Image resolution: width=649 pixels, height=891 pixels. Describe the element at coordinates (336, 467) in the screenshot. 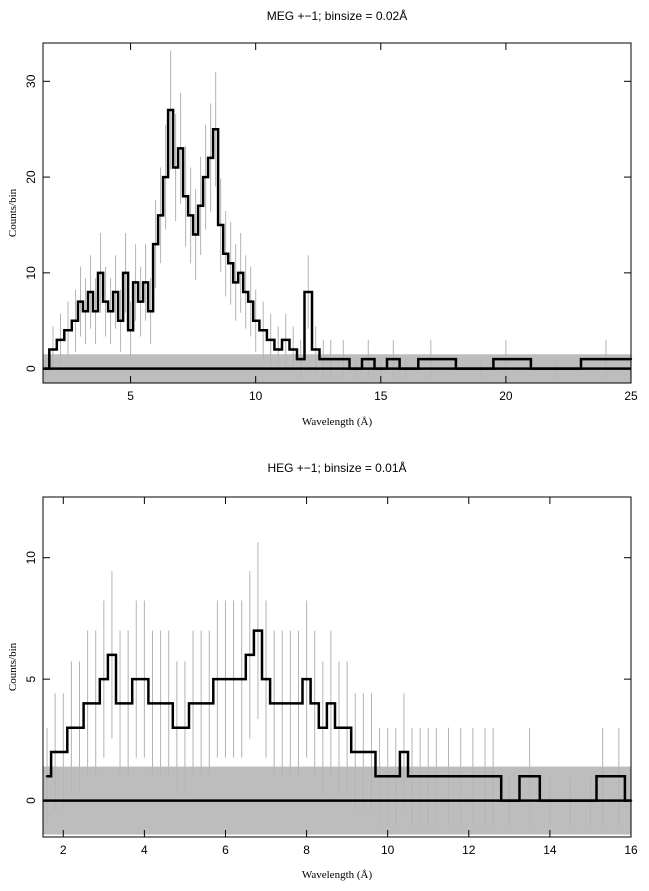

I see `heg-title: HEG +−1; binsize = 0.01Å` at that location.